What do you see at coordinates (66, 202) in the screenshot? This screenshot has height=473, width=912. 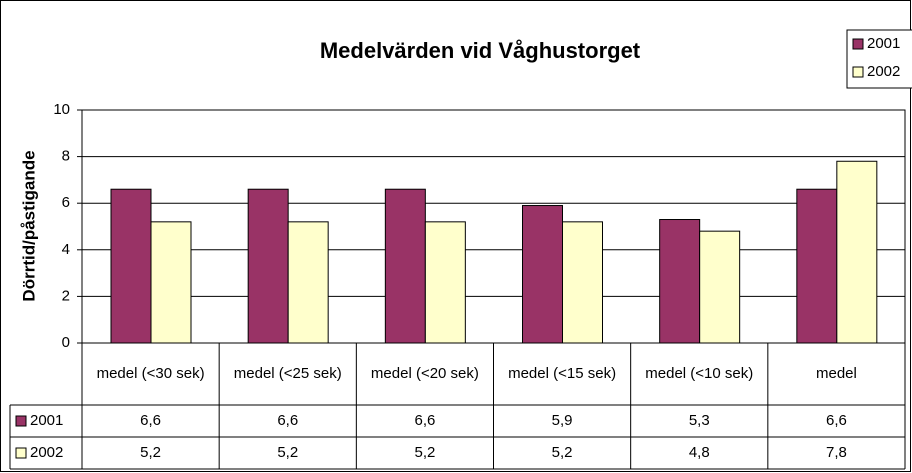 I see `y-tick-label: 6` at bounding box center [66, 202].